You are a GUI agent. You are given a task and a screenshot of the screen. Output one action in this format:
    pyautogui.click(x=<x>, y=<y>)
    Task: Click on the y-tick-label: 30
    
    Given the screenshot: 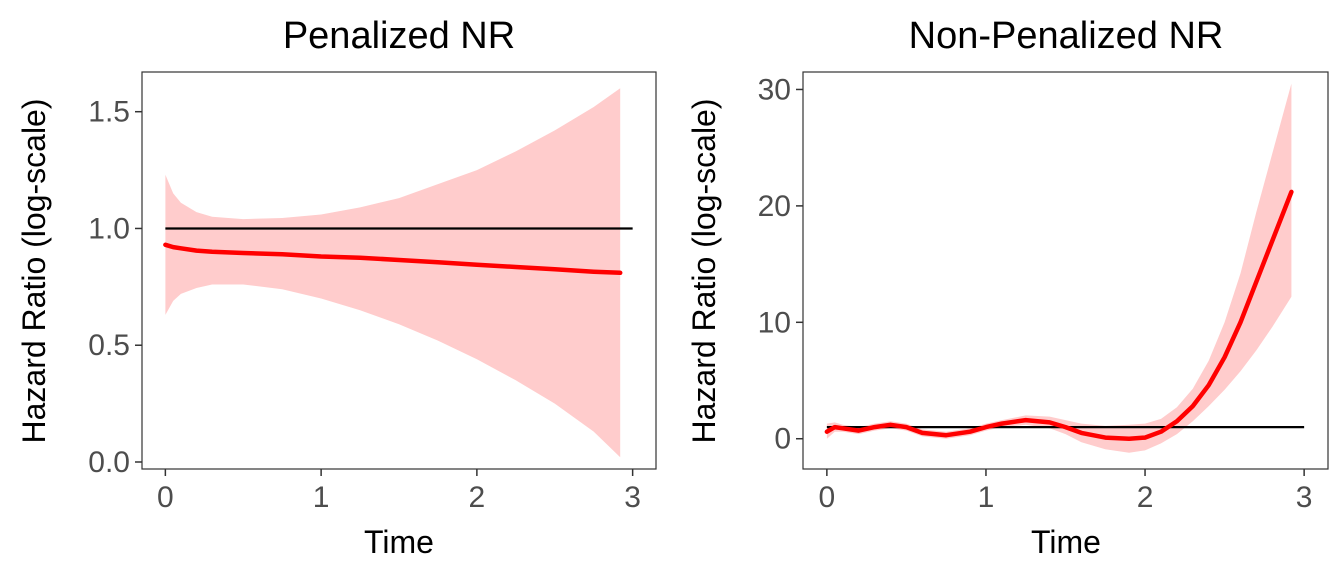 What is the action you would take?
    pyautogui.click(x=774, y=89)
    